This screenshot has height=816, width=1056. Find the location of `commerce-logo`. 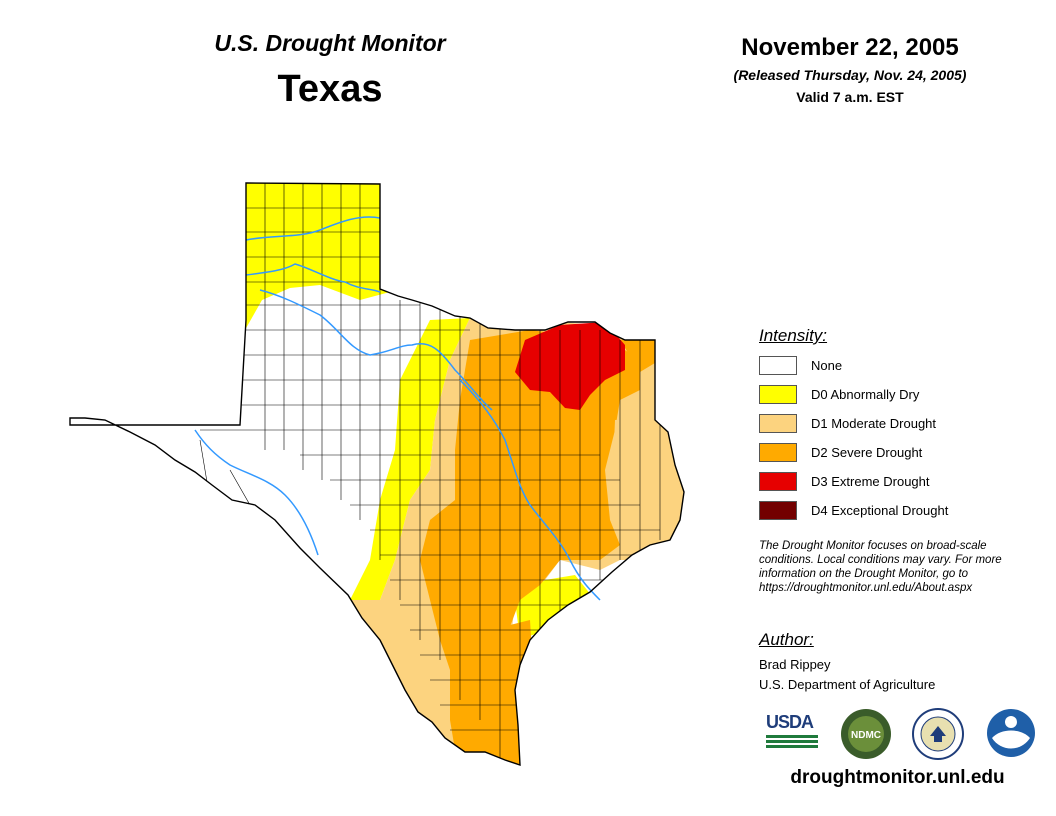

commerce-logo is located at coordinates (938, 734).